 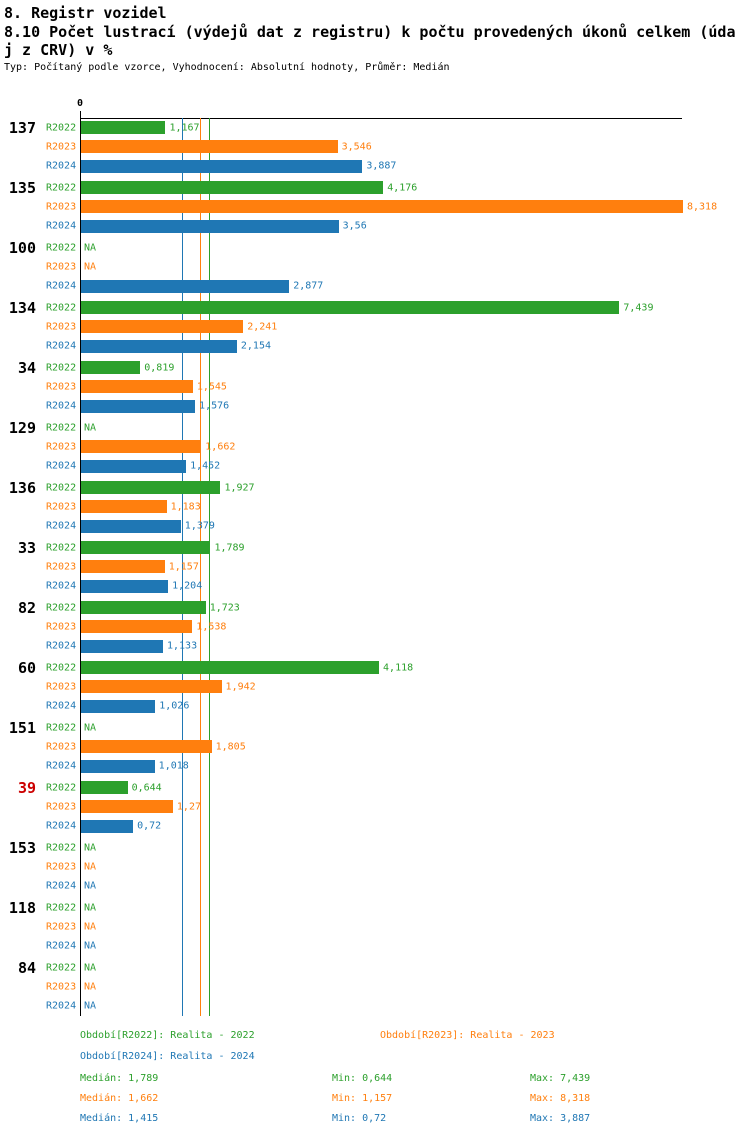 What do you see at coordinates (26, 367) in the screenshot?
I see `category-label: 34` at bounding box center [26, 367].